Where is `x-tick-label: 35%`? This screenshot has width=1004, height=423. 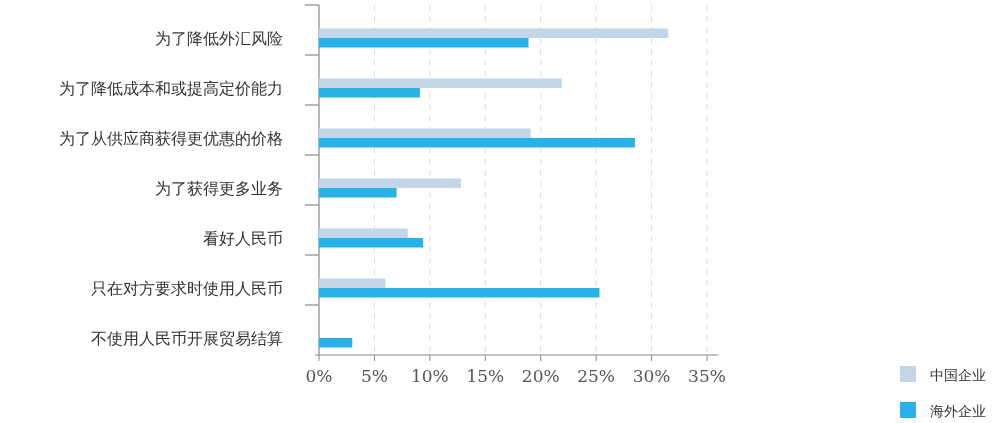
x-tick-label: 35% is located at coordinates (707, 376).